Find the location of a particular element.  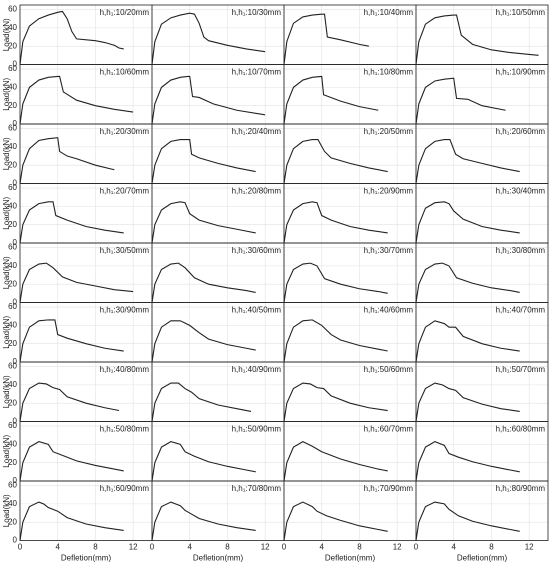

panel-label: h,h₁:50/80mm is located at coordinates (125, 429).